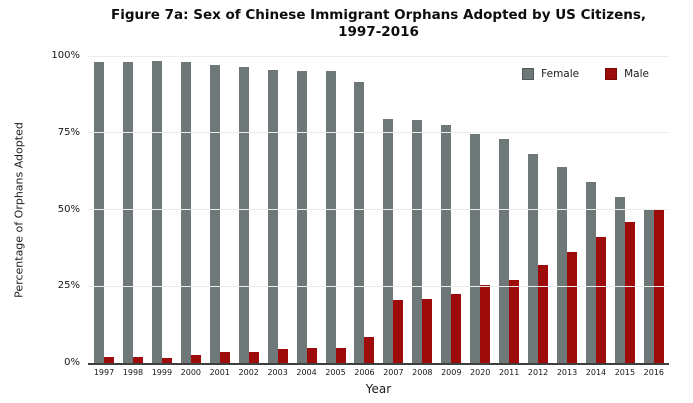  I want to click on y-tick-label-0: 0%, so click(72, 362).